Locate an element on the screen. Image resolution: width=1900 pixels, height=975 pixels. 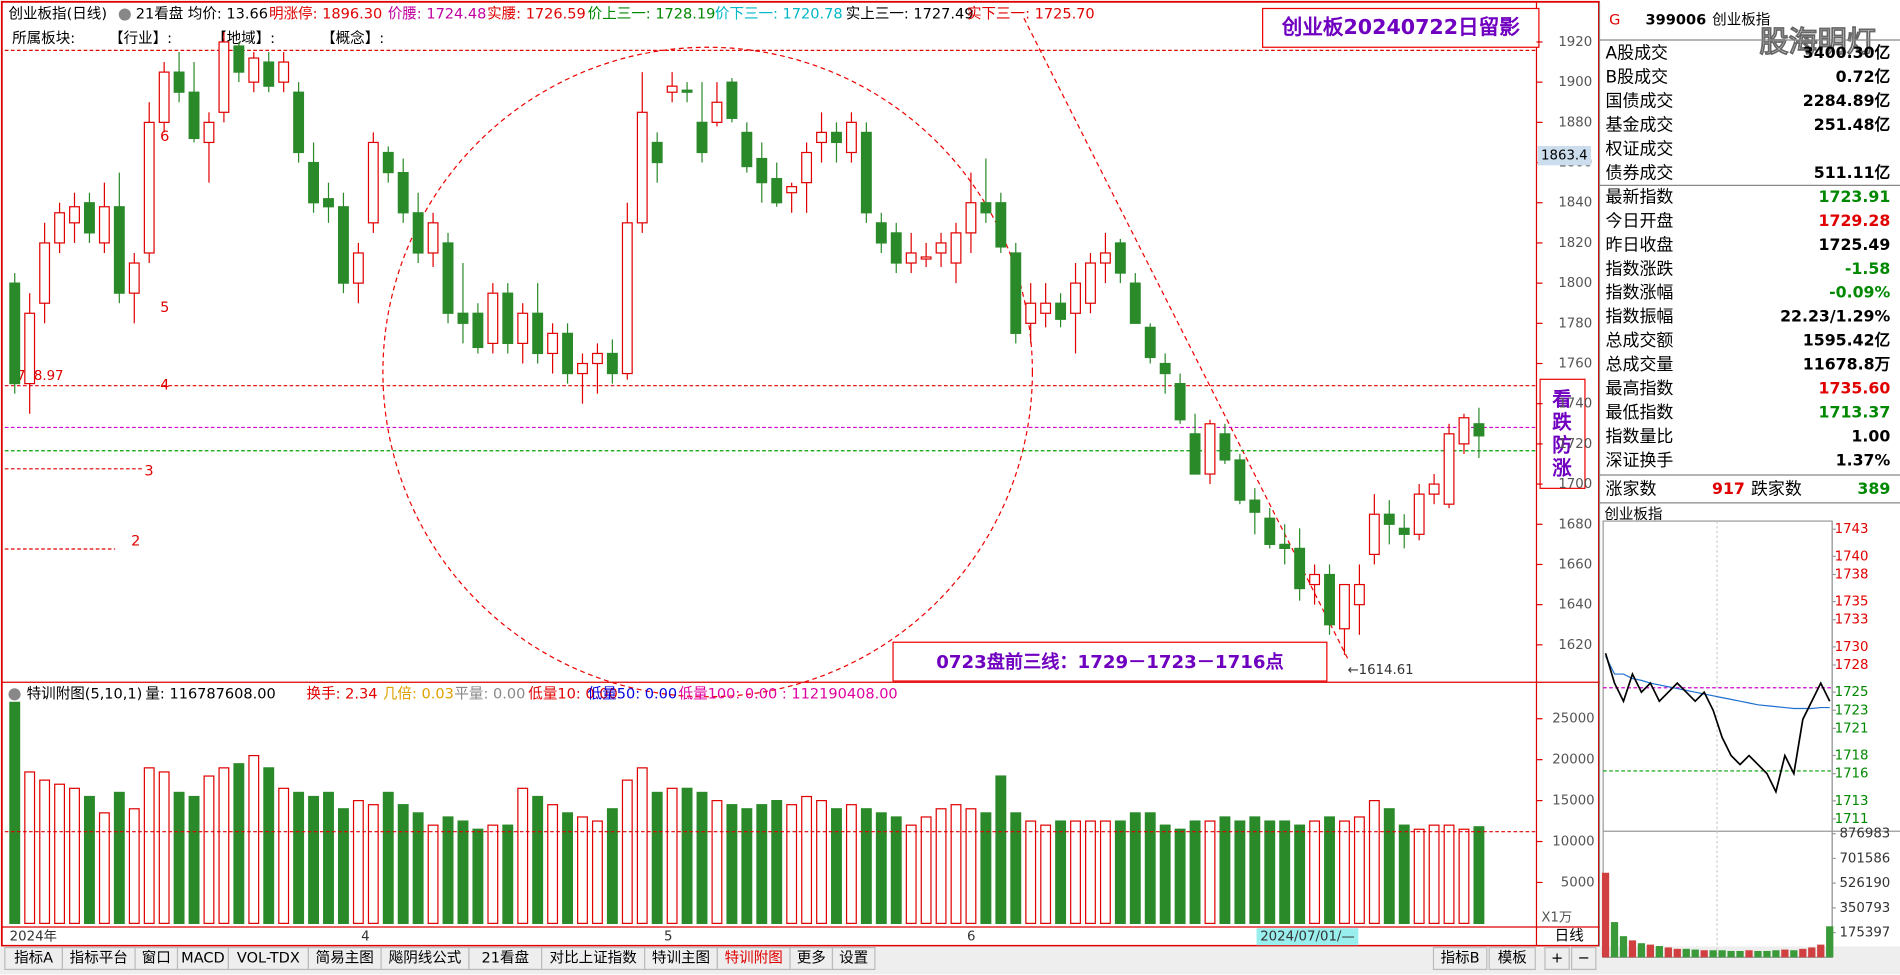
side-note-box is located at coordinates (1562, 433).